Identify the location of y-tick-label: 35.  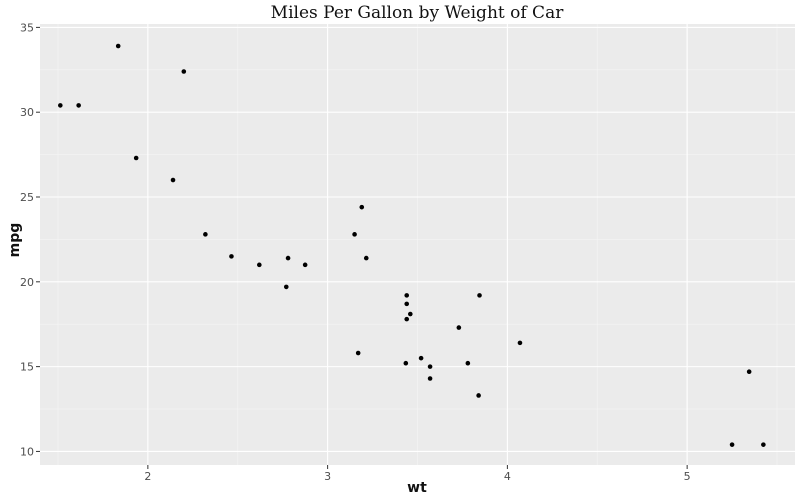
(27, 27).